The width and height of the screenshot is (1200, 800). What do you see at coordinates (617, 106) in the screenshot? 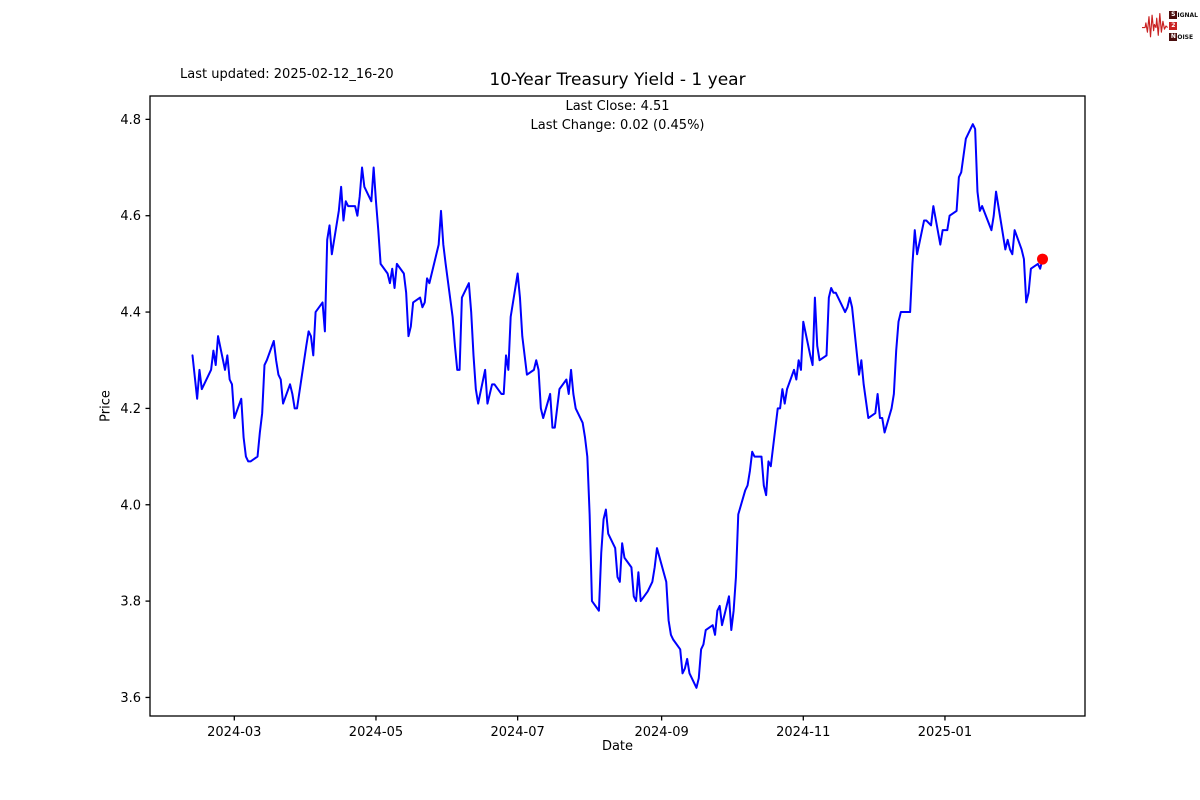
I see `last-close-text: Last Close: 4.51` at bounding box center [617, 106].